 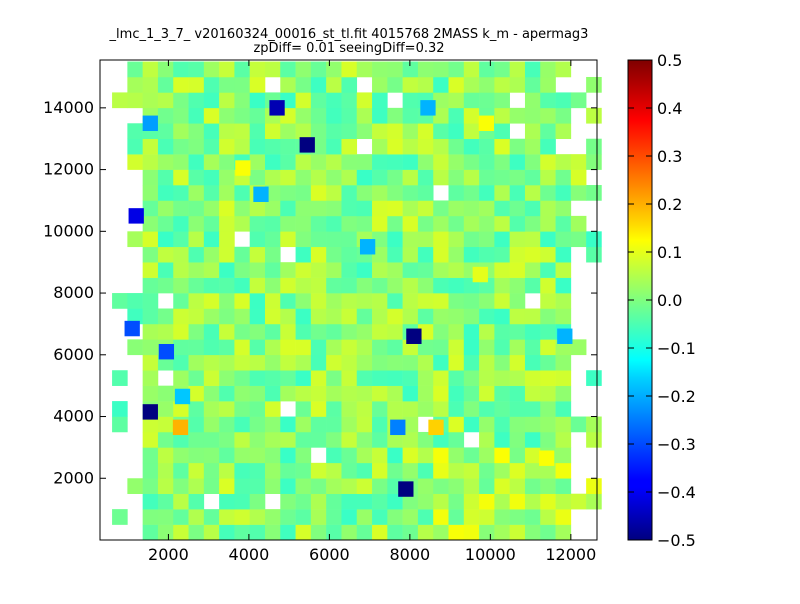 I want to click on heatmap-cell-outlier, so click(x=166, y=351).